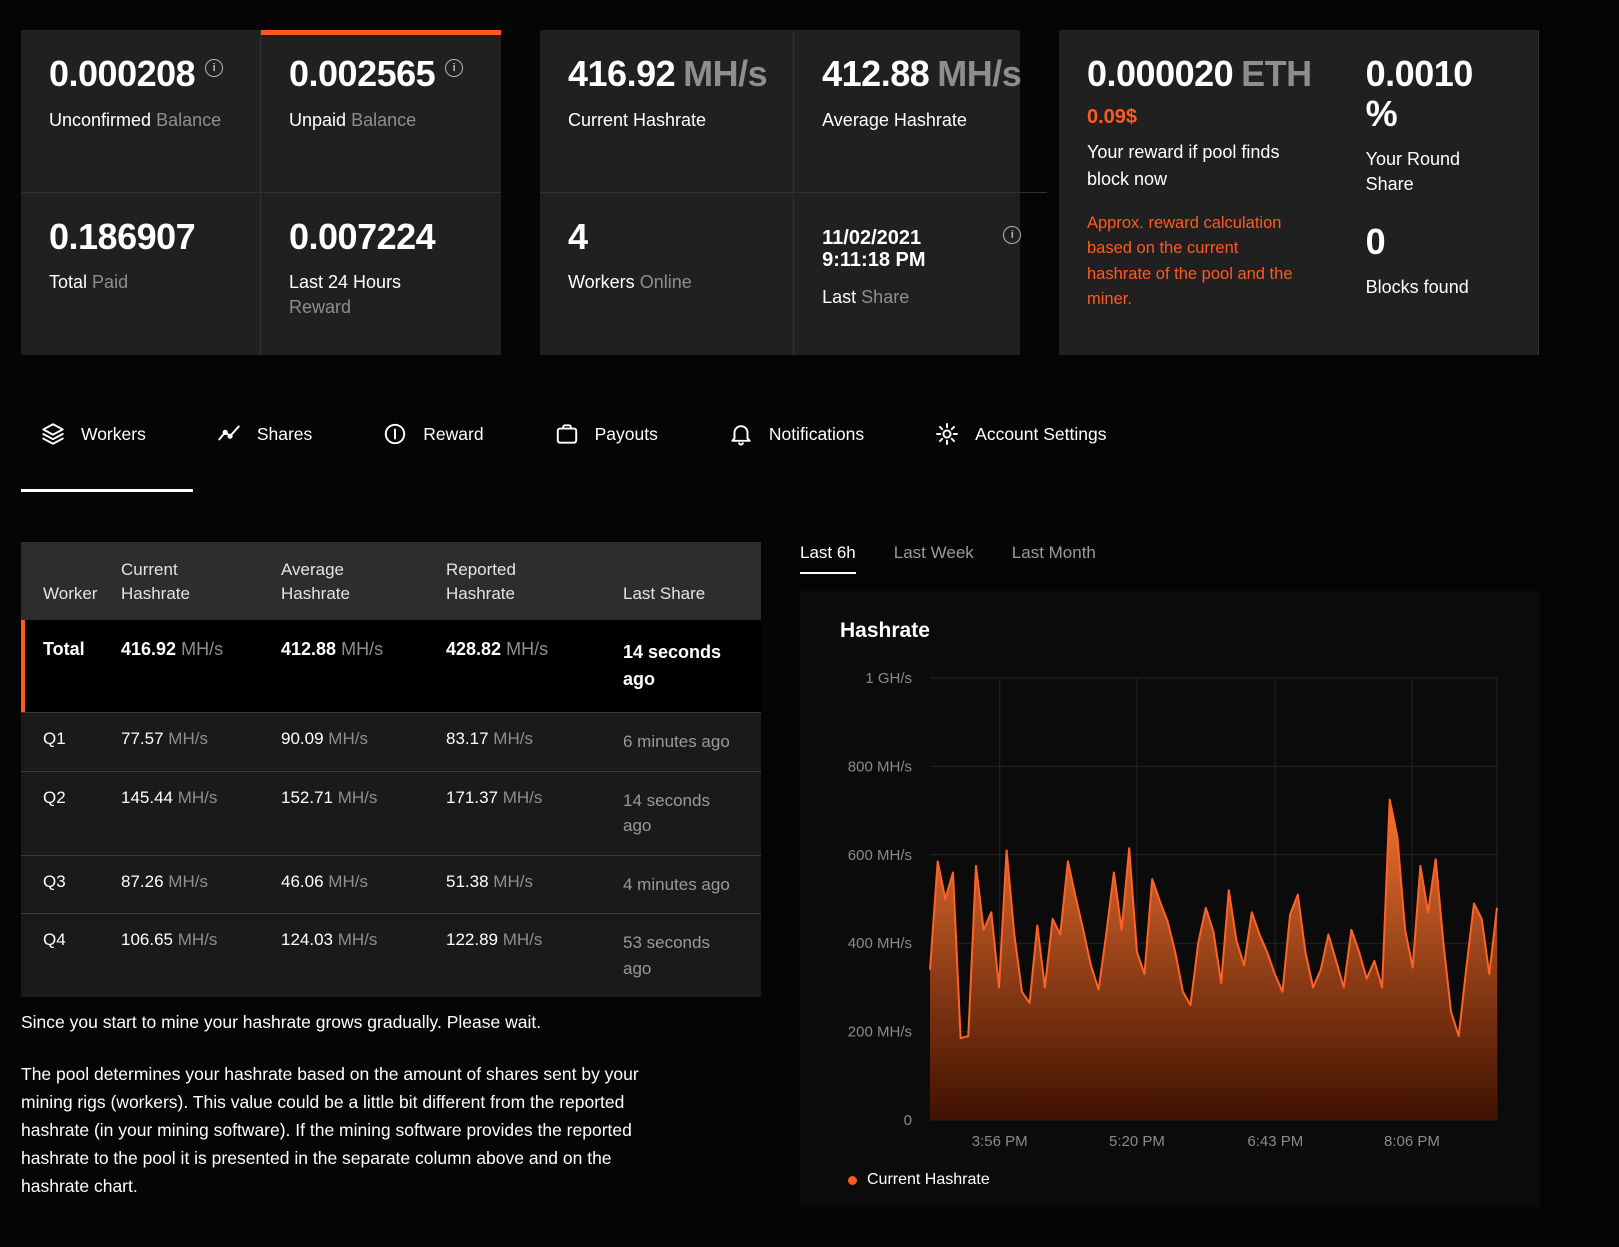  Describe the element at coordinates (284, 433) in the screenshot. I see `tab-label: Shares` at that location.